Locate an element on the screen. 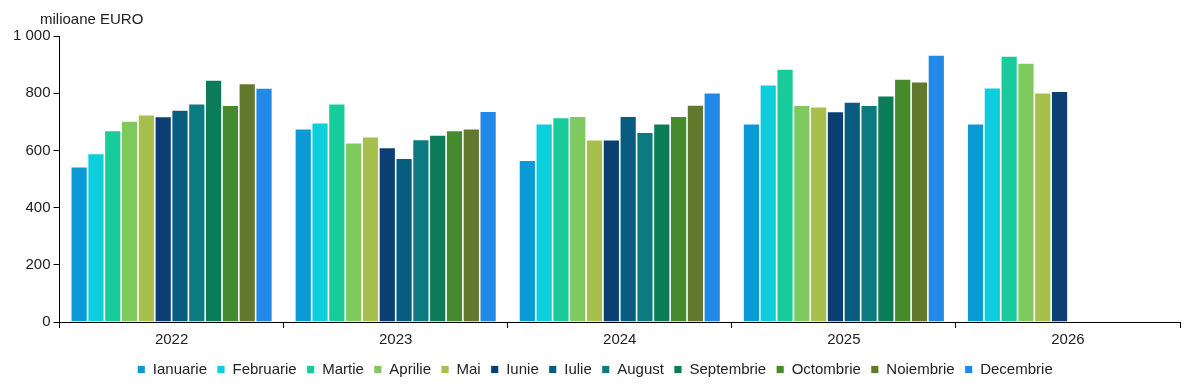  legend-label: Mai is located at coordinates (468, 368).